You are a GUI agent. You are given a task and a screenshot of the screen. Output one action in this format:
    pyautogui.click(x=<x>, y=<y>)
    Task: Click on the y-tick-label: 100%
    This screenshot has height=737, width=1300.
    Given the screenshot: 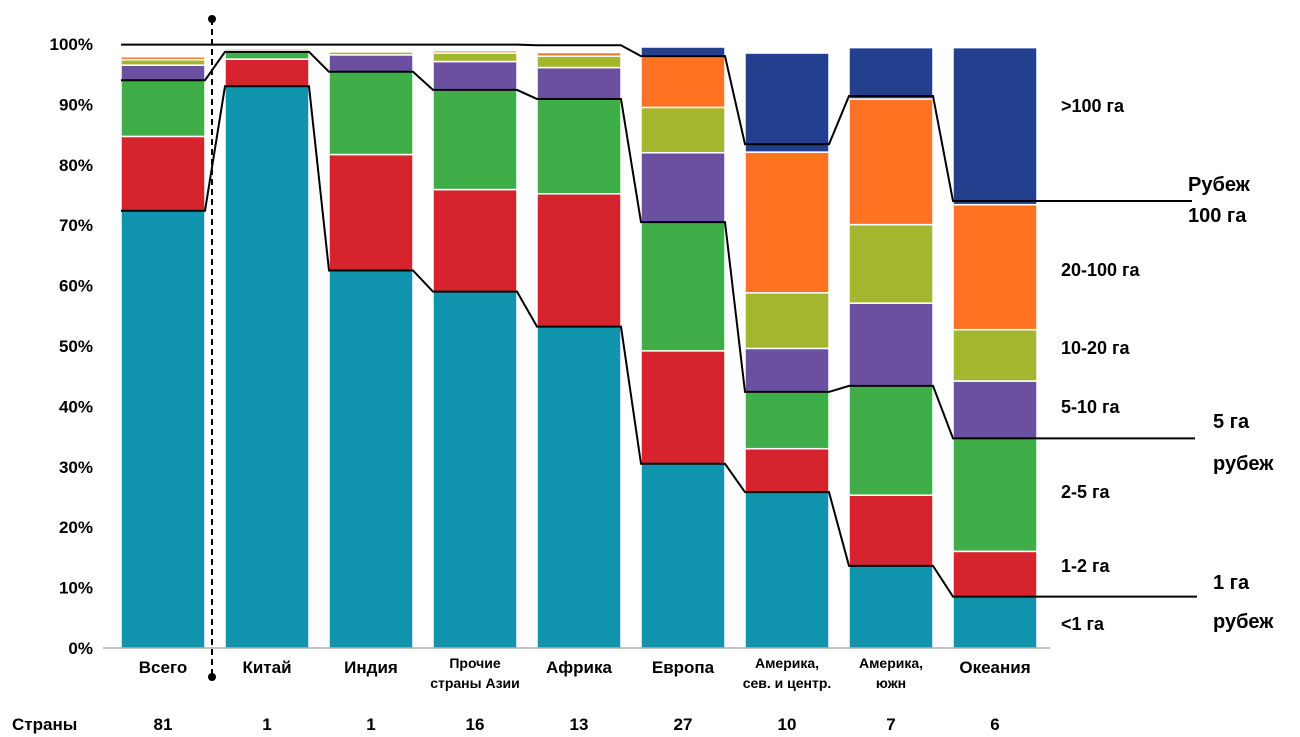 What is the action you would take?
    pyautogui.click(x=71, y=44)
    